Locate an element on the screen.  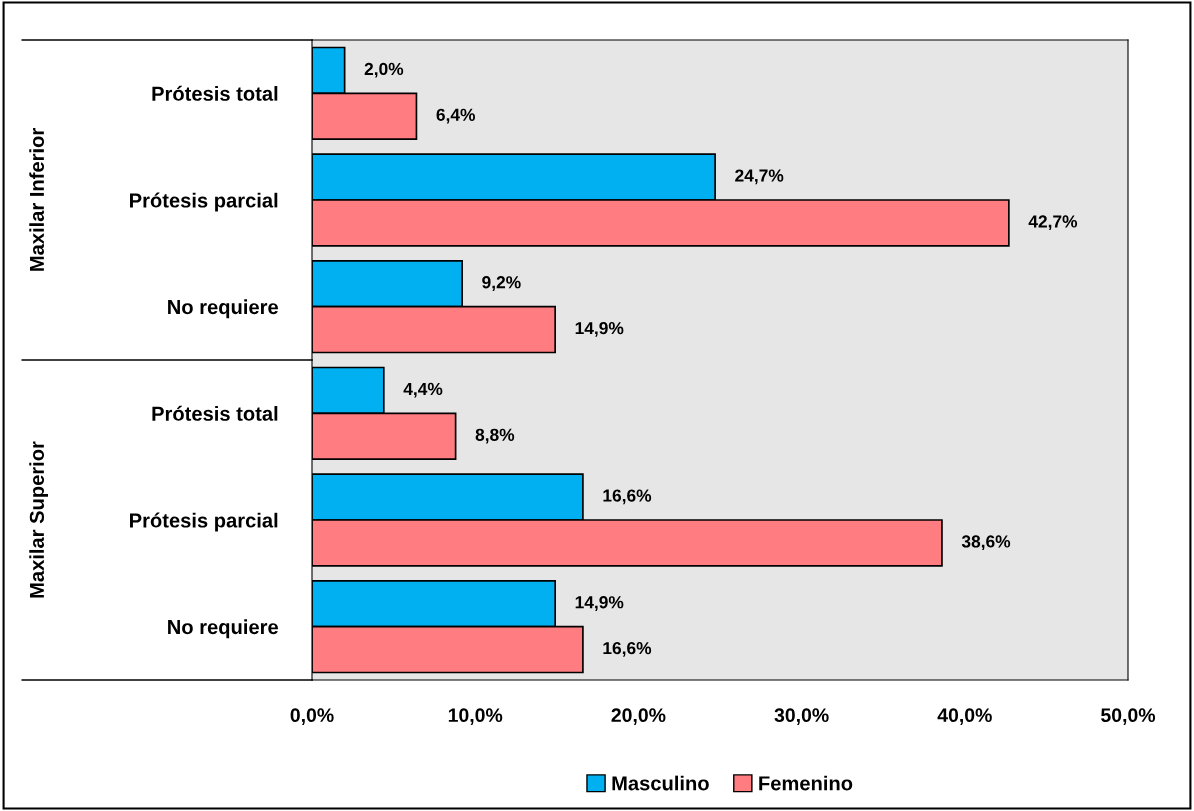
x-tick-label: 50,0% is located at coordinates (1128, 716).